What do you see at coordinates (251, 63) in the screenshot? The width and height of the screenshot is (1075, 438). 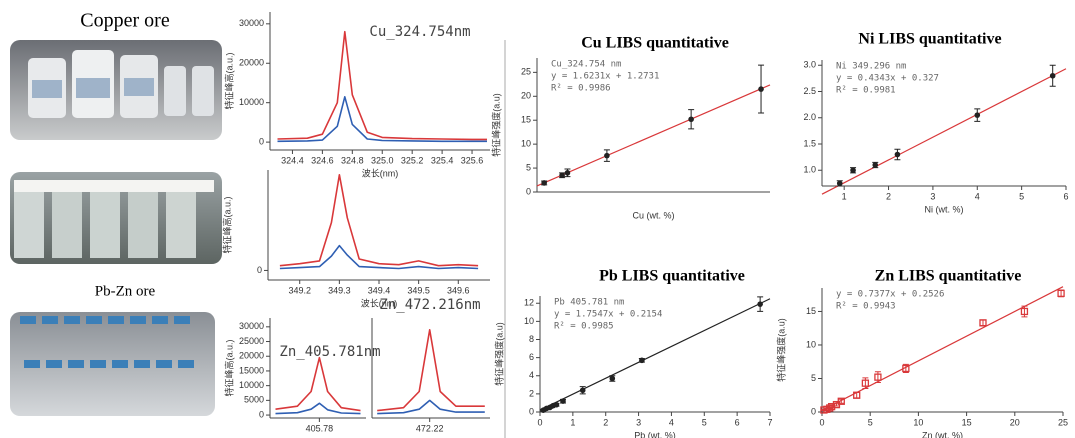 I see `y-tick-label: 20000` at bounding box center [251, 63].